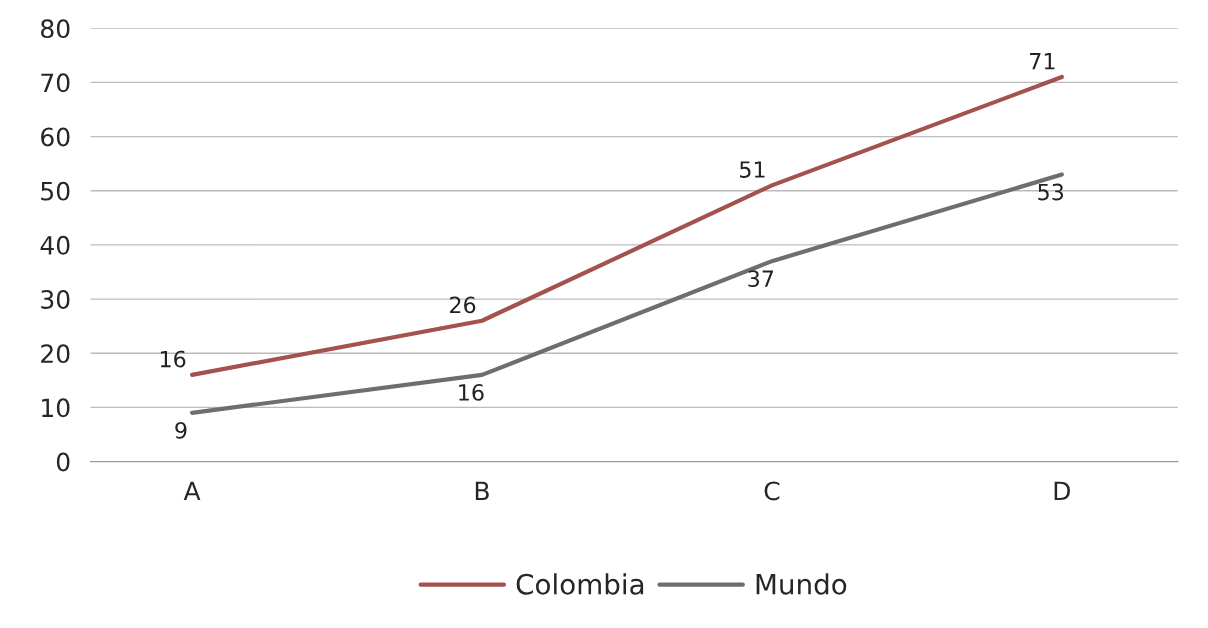 Image resolution: width=1208 pixels, height=628 pixels. I want to click on data-label: 37, so click(761, 279).